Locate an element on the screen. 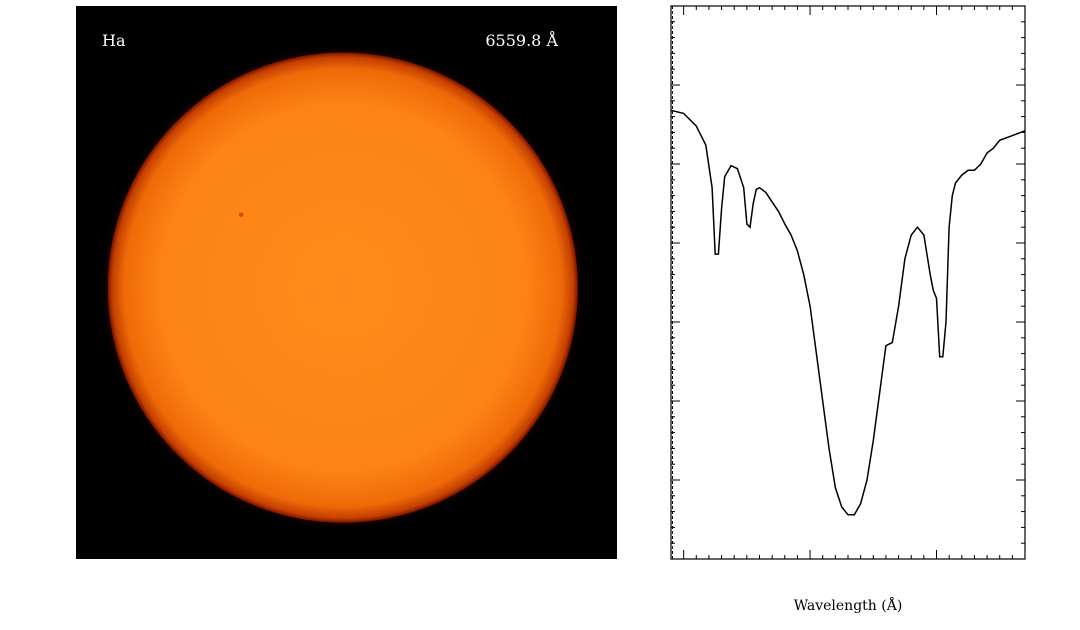 The height and width of the screenshot is (630, 1080). overlay-wavelength: 6559.8 Å is located at coordinates (521, 40).